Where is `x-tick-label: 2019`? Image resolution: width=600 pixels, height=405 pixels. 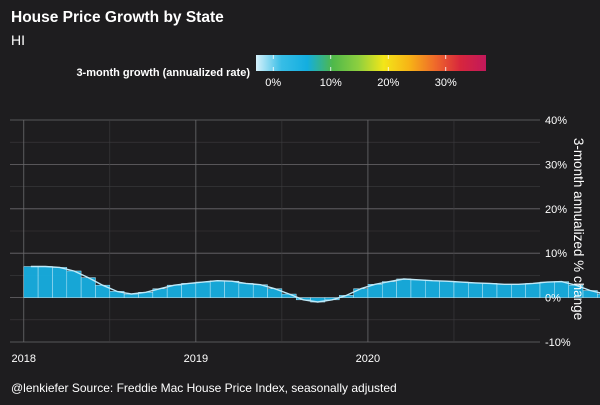 x-tick-label: 2019 is located at coordinates (196, 359).